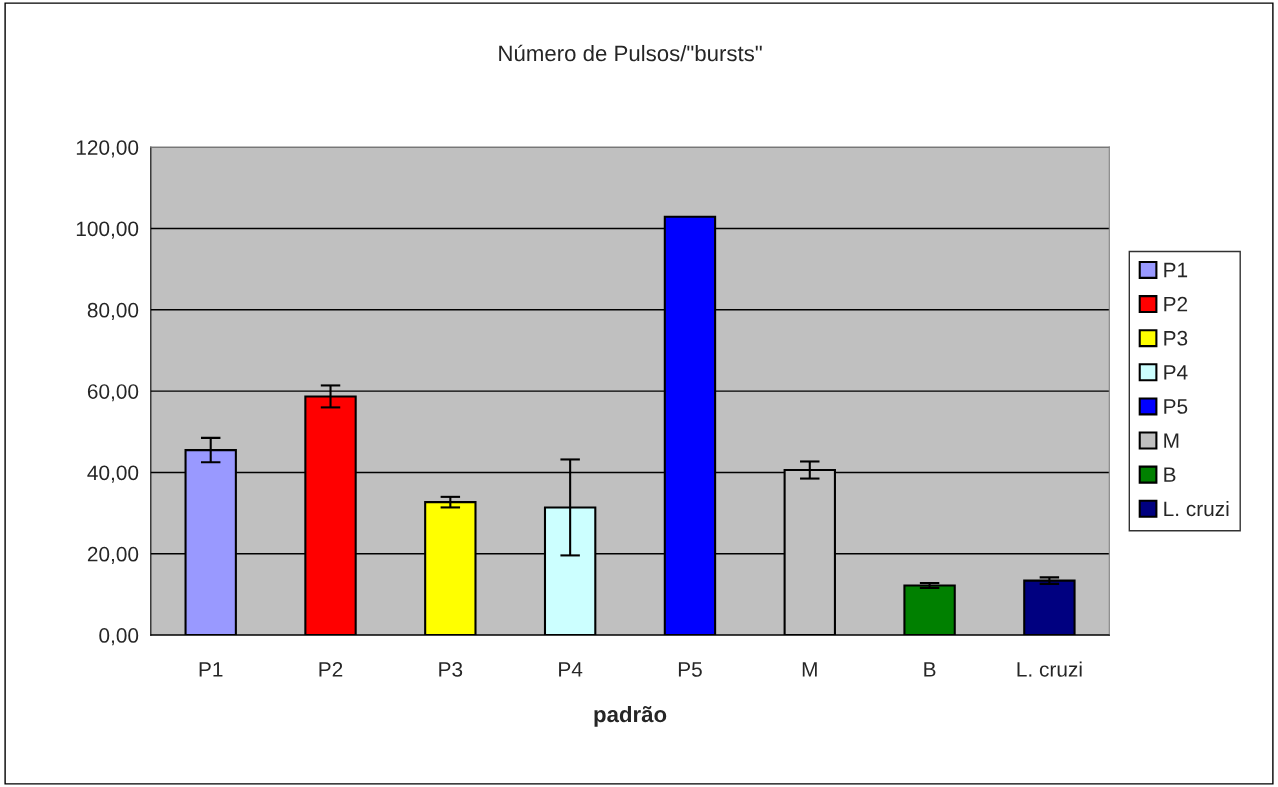  I want to click on x-axis-title: padrão, so click(630, 716).